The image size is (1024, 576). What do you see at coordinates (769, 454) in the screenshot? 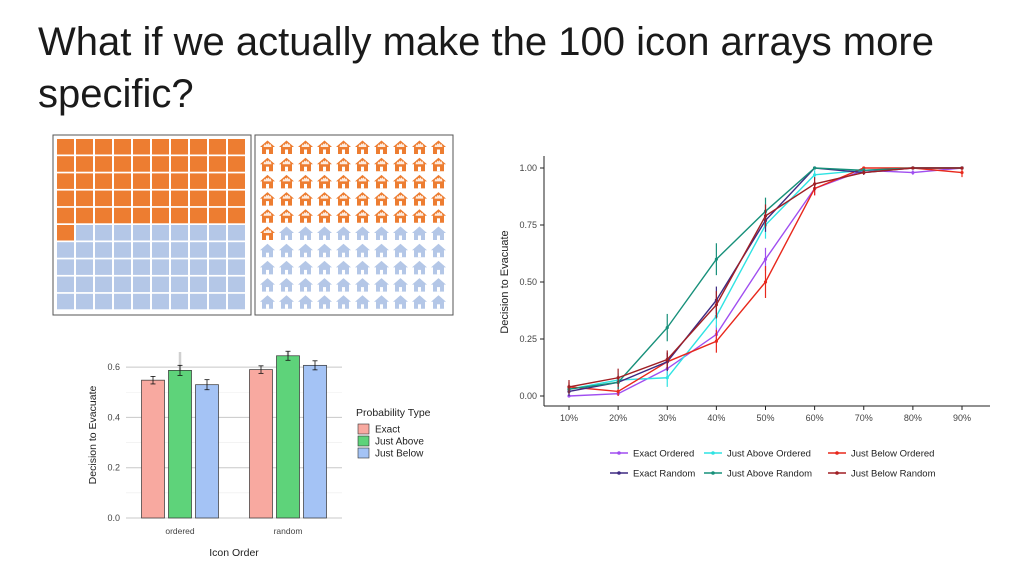
I see `legend-label: Just Above Ordered` at bounding box center [769, 454].